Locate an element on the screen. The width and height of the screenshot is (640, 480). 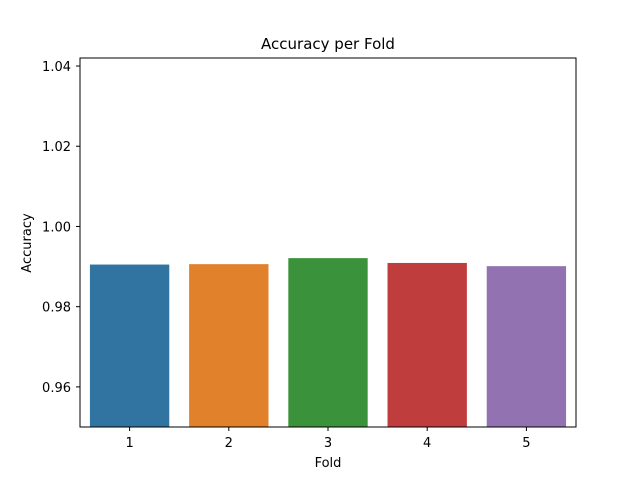
y-tick-label: 0.98 is located at coordinates (56, 308).